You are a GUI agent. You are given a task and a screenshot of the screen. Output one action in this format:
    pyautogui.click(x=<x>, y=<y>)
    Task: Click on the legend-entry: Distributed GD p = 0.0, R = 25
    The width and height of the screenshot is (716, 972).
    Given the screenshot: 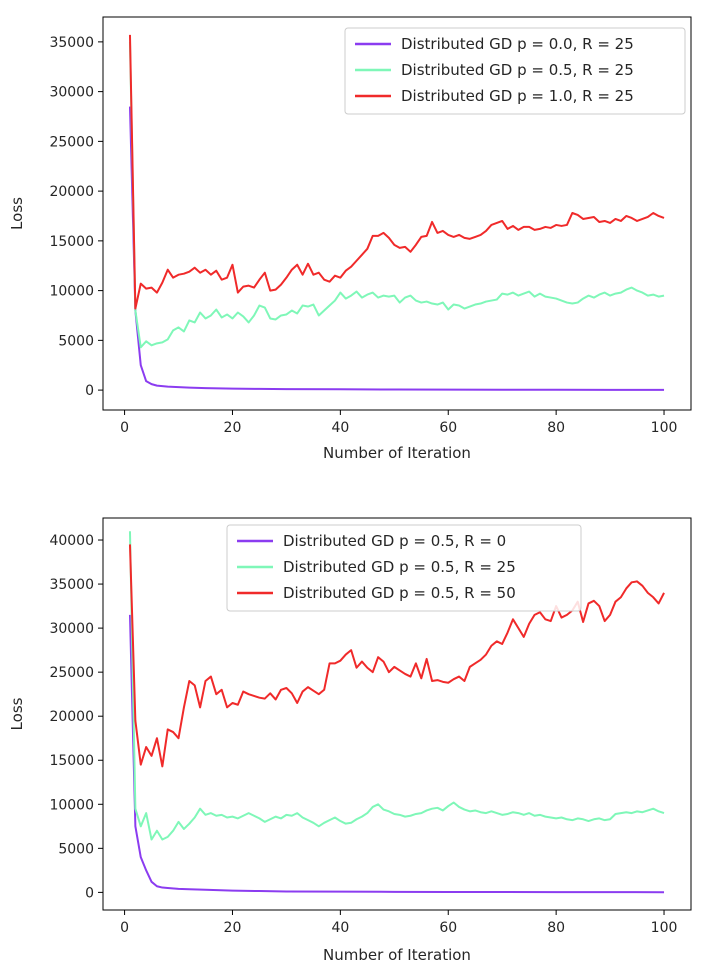 What is the action you would take?
    pyautogui.click(x=517, y=44)
    